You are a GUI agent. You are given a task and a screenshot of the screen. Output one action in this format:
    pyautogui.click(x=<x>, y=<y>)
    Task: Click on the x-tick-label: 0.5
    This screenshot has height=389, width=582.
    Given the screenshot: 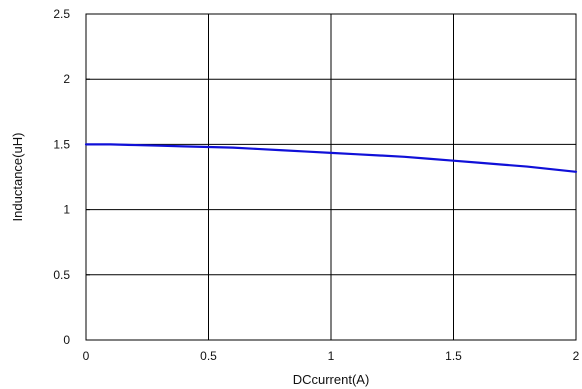 What is the action you would take?
    pyautogui.click(x=208, y=356)
    